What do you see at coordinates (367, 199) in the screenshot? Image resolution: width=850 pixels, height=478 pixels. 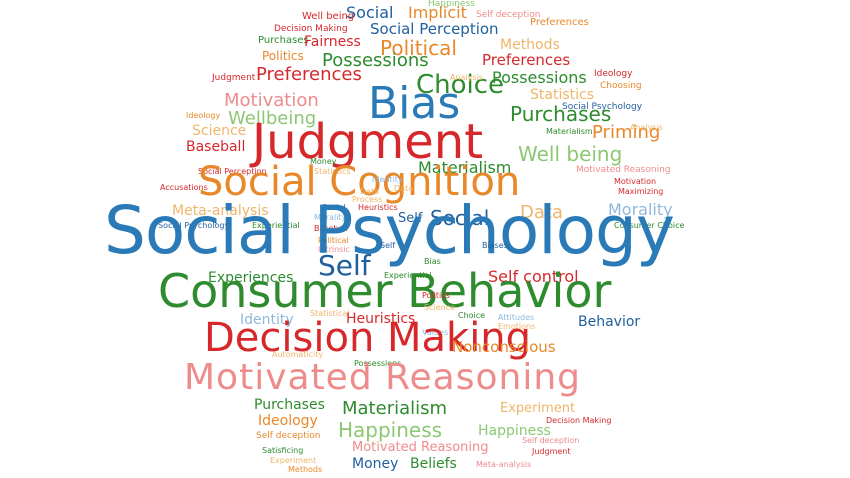 I see `word-process: Process` at bounding box center [367, 199].